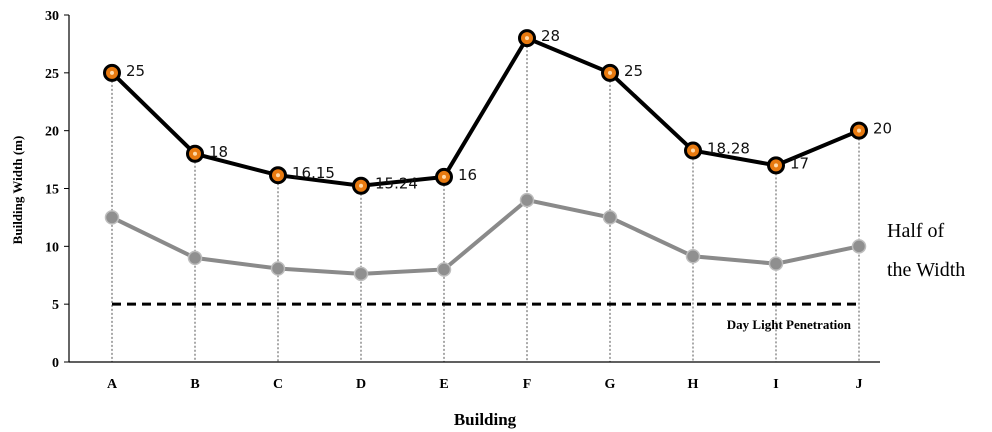 This screenshot has width=992, height=432. Describe the element at coordinates (882, 129) in the screenshot. I see `data-label: 20` at that location.